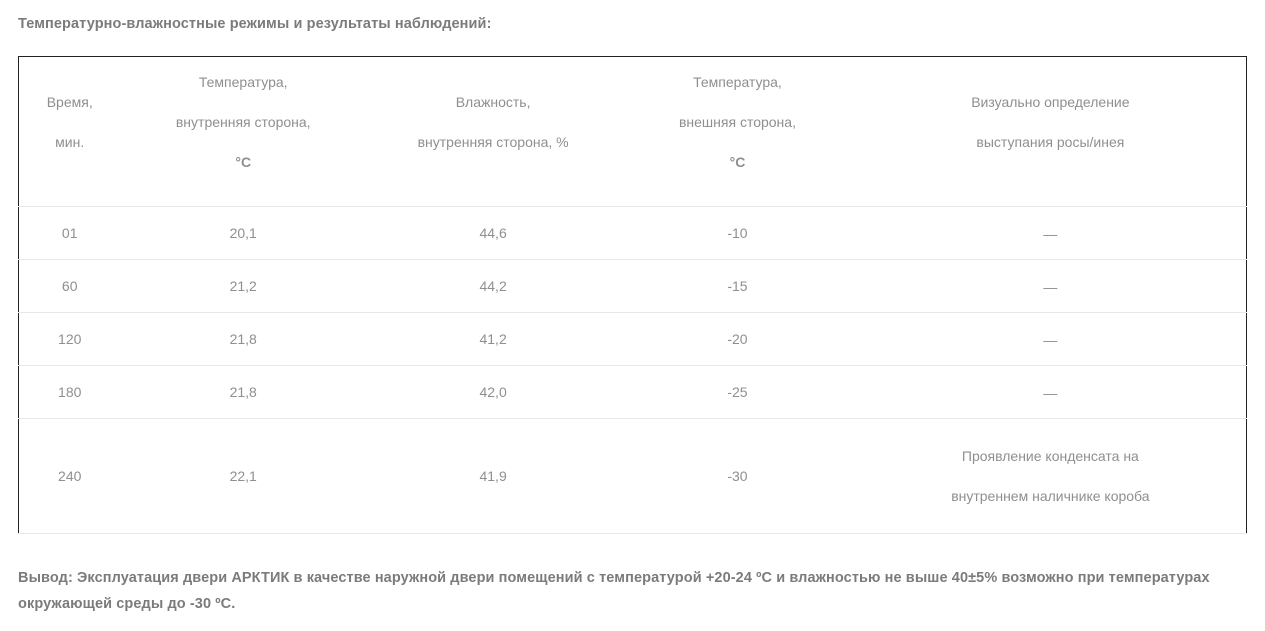  Describe the element at coordinates (493, 286) in the screenshot. I see `cell-humidity-inside: 44,2` at that location.